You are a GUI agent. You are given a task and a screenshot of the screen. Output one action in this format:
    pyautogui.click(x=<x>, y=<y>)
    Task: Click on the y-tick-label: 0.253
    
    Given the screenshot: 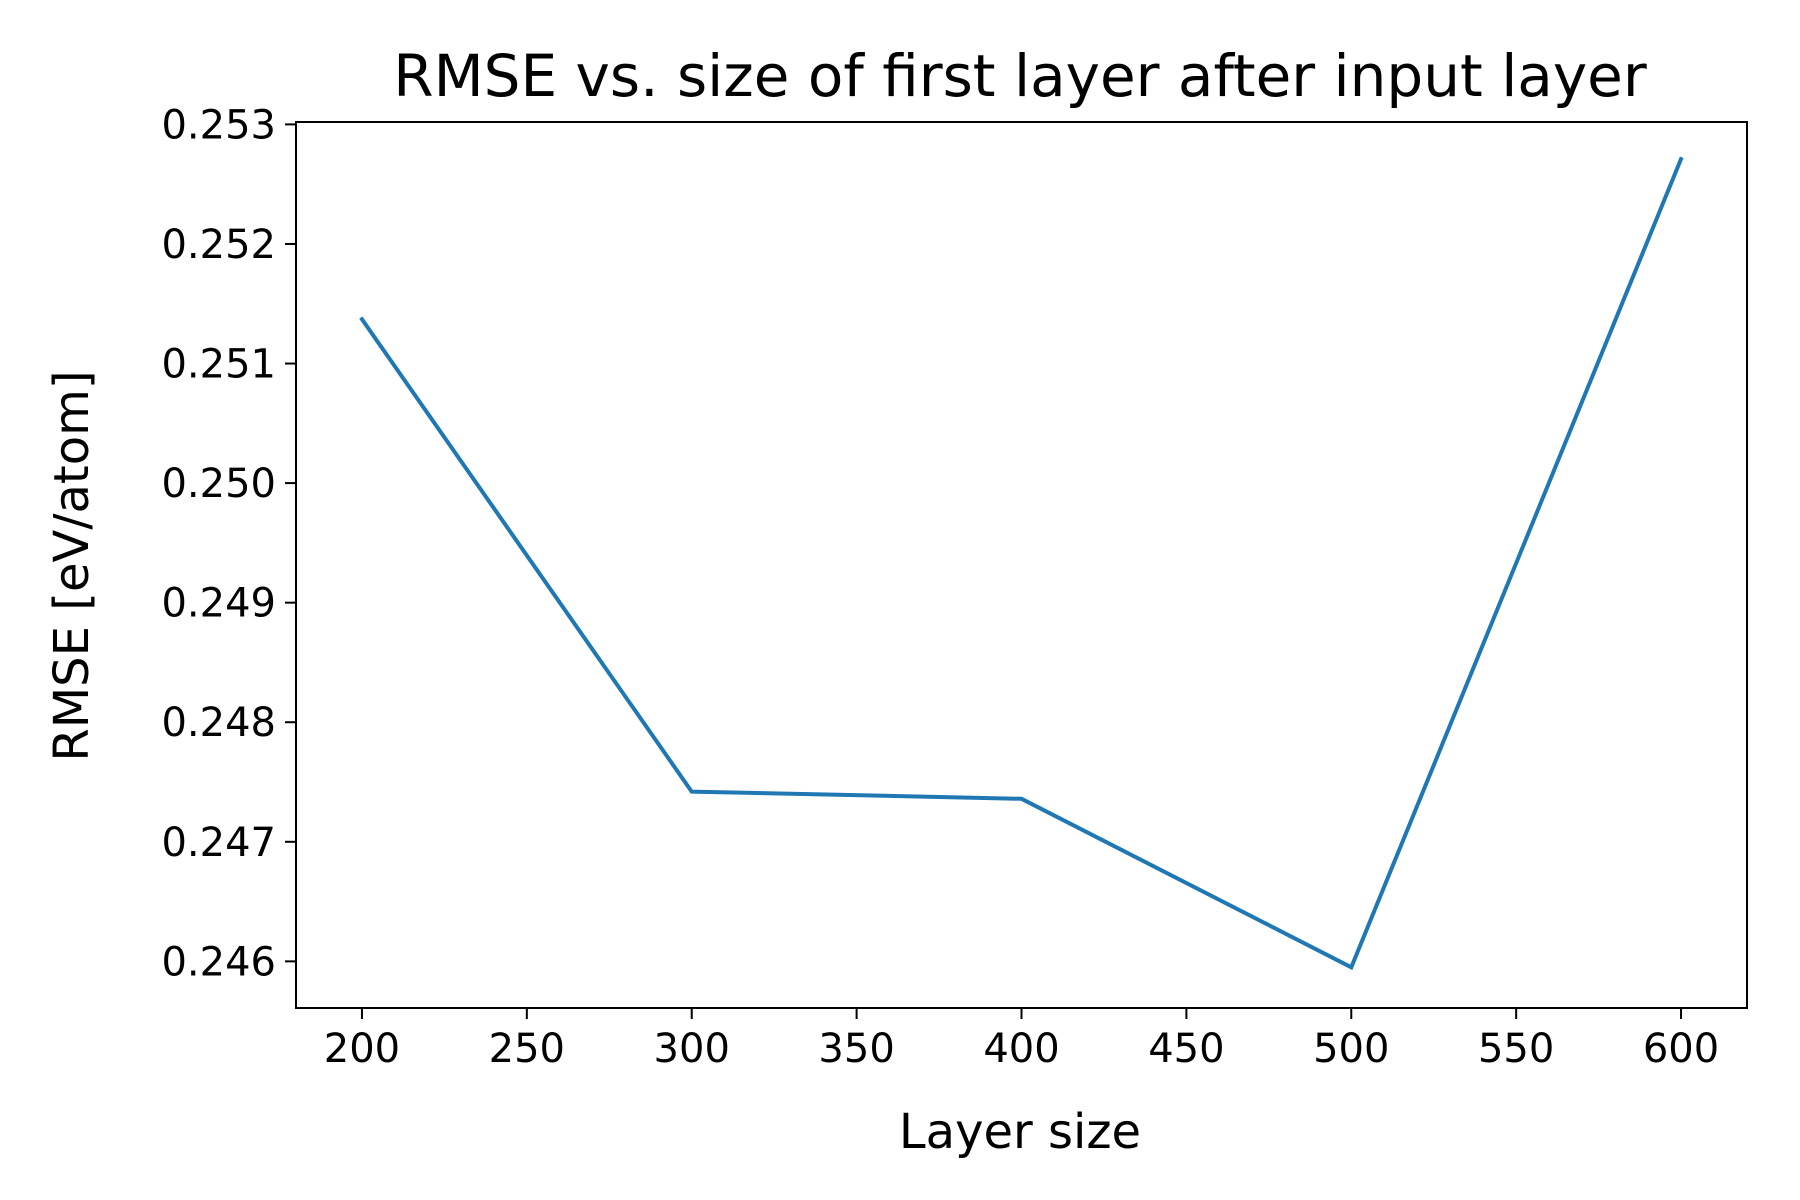 What is the action you would take?
    pyautogui.click(x=218, y=125)
    